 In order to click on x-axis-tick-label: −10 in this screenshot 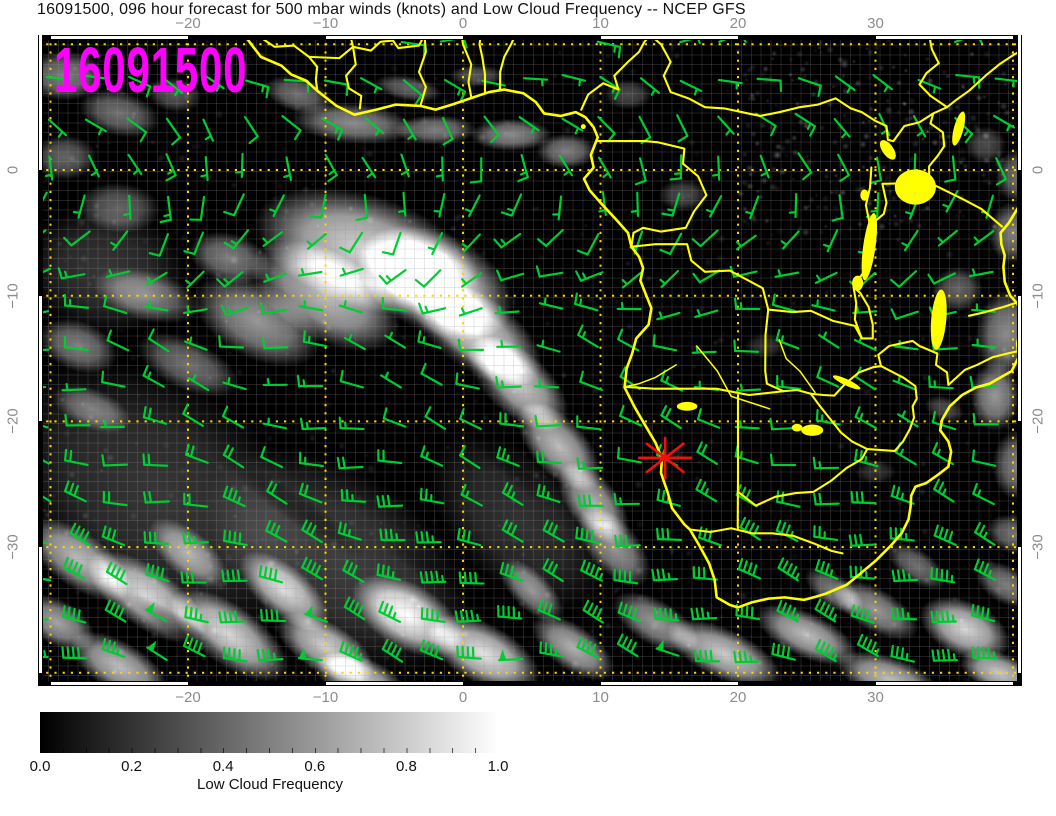, I will do `click(325, 697)`.